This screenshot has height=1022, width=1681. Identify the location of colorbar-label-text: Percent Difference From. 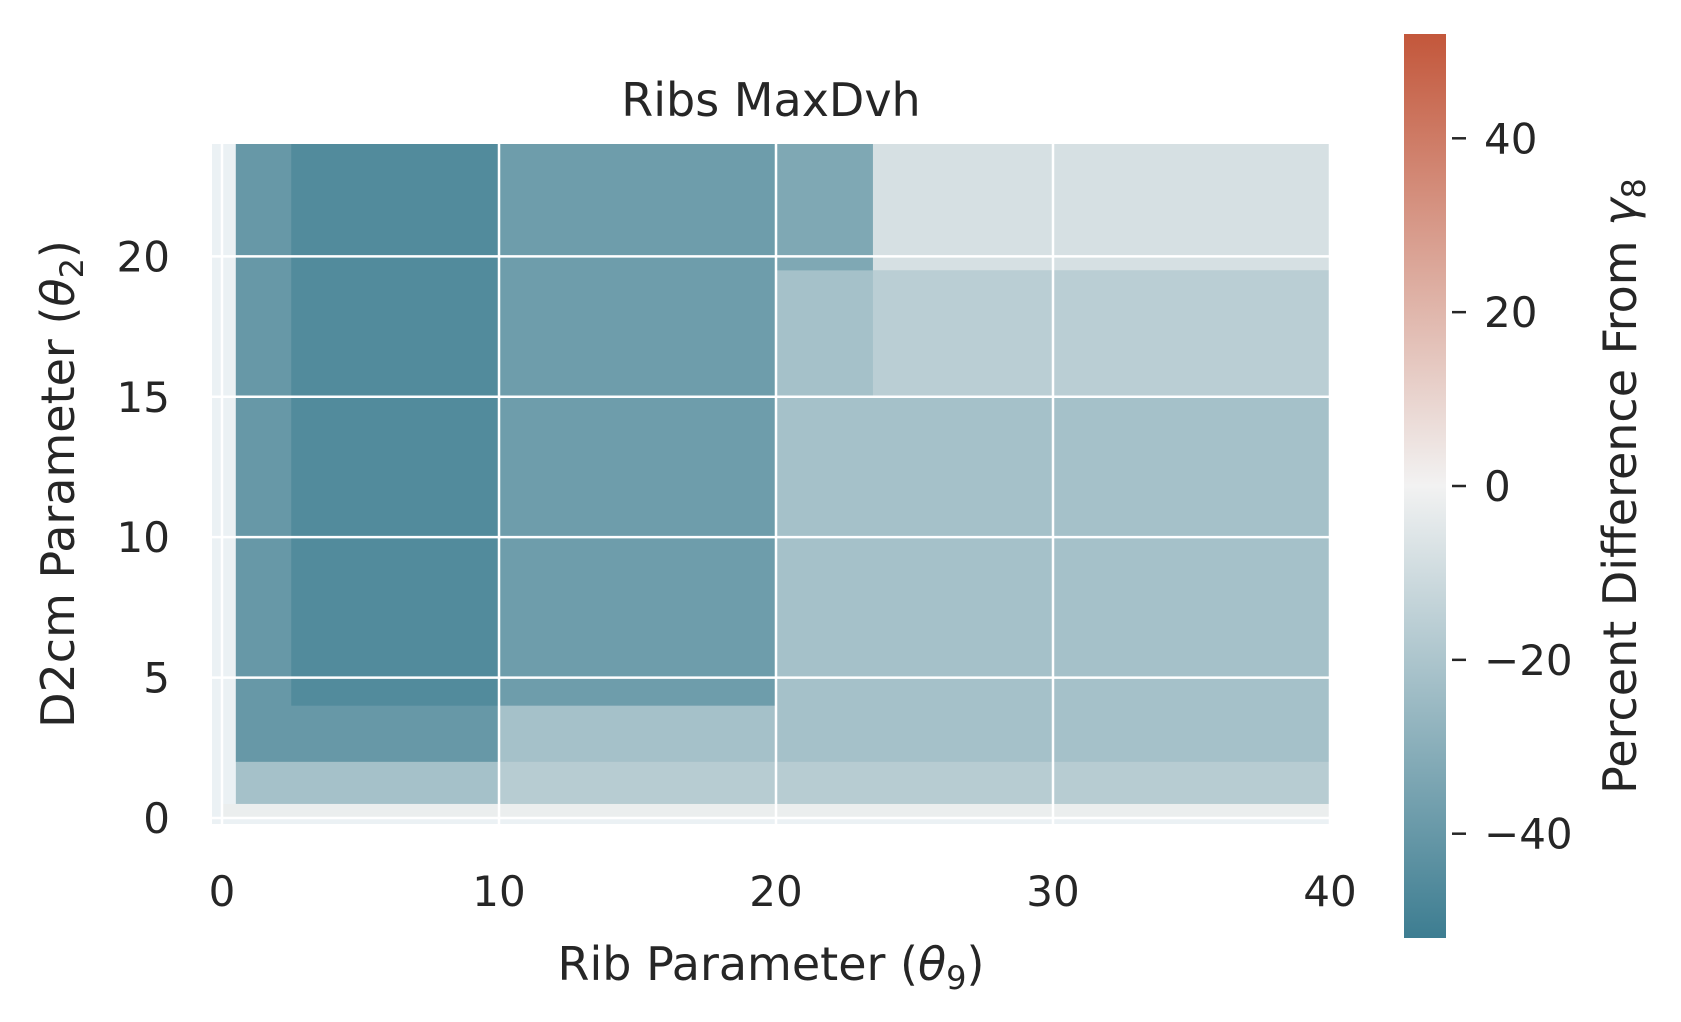
(1620, 510).